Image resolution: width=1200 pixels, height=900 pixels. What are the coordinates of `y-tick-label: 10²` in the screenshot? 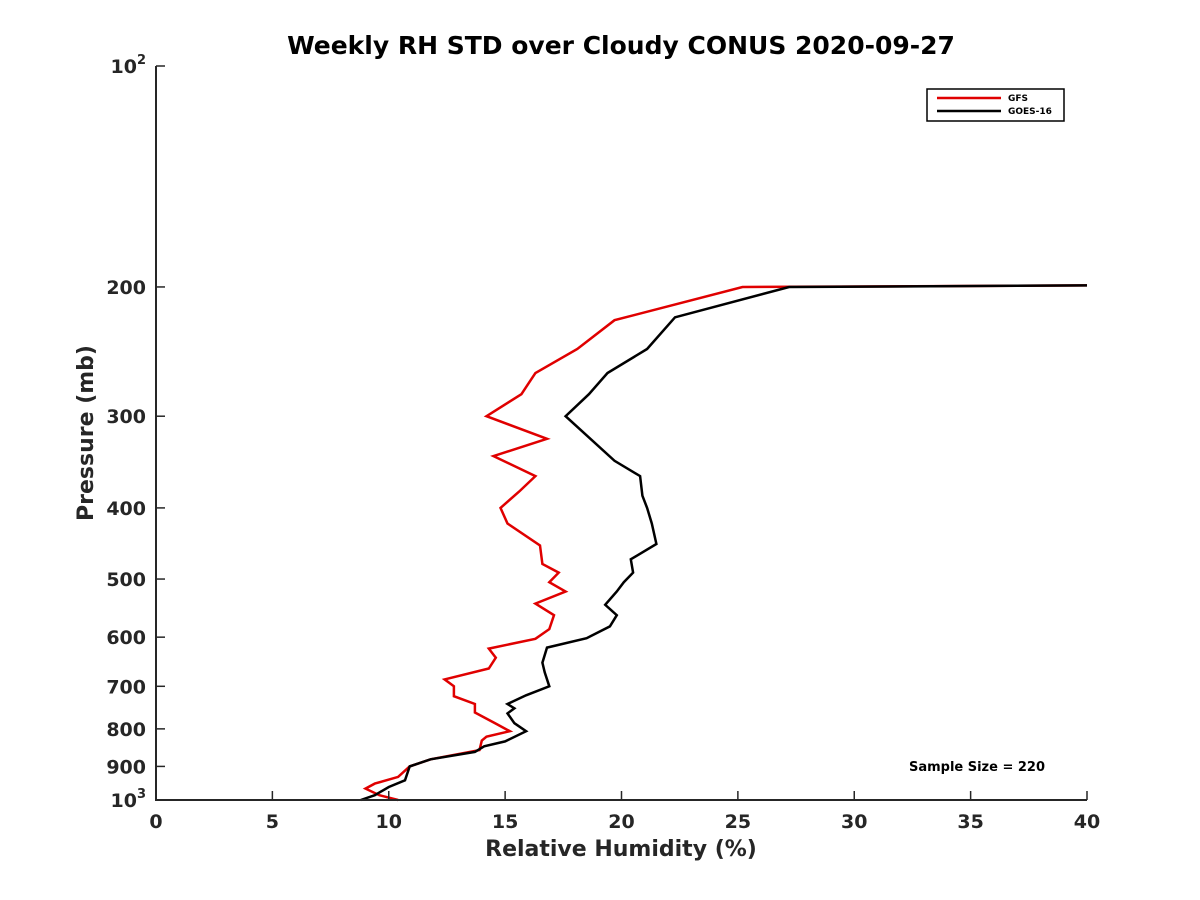 It's located at (129, 65).